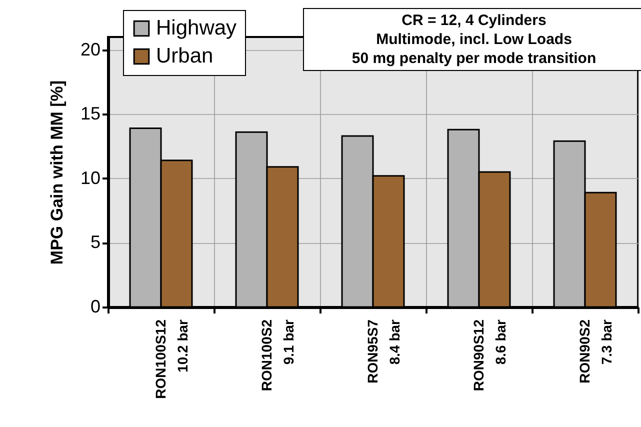 The image size is (641, 427). I want to click on x-tick-label: RON100S2 9.1 bar, so click(277, 355).